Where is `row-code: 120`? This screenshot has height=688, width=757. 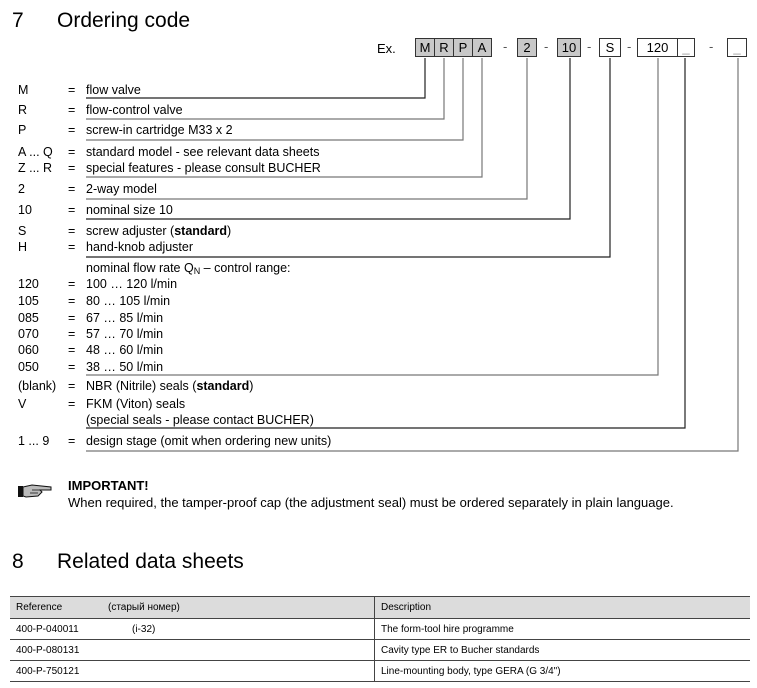
row-code: 120 is located at coordinates (28, 284).